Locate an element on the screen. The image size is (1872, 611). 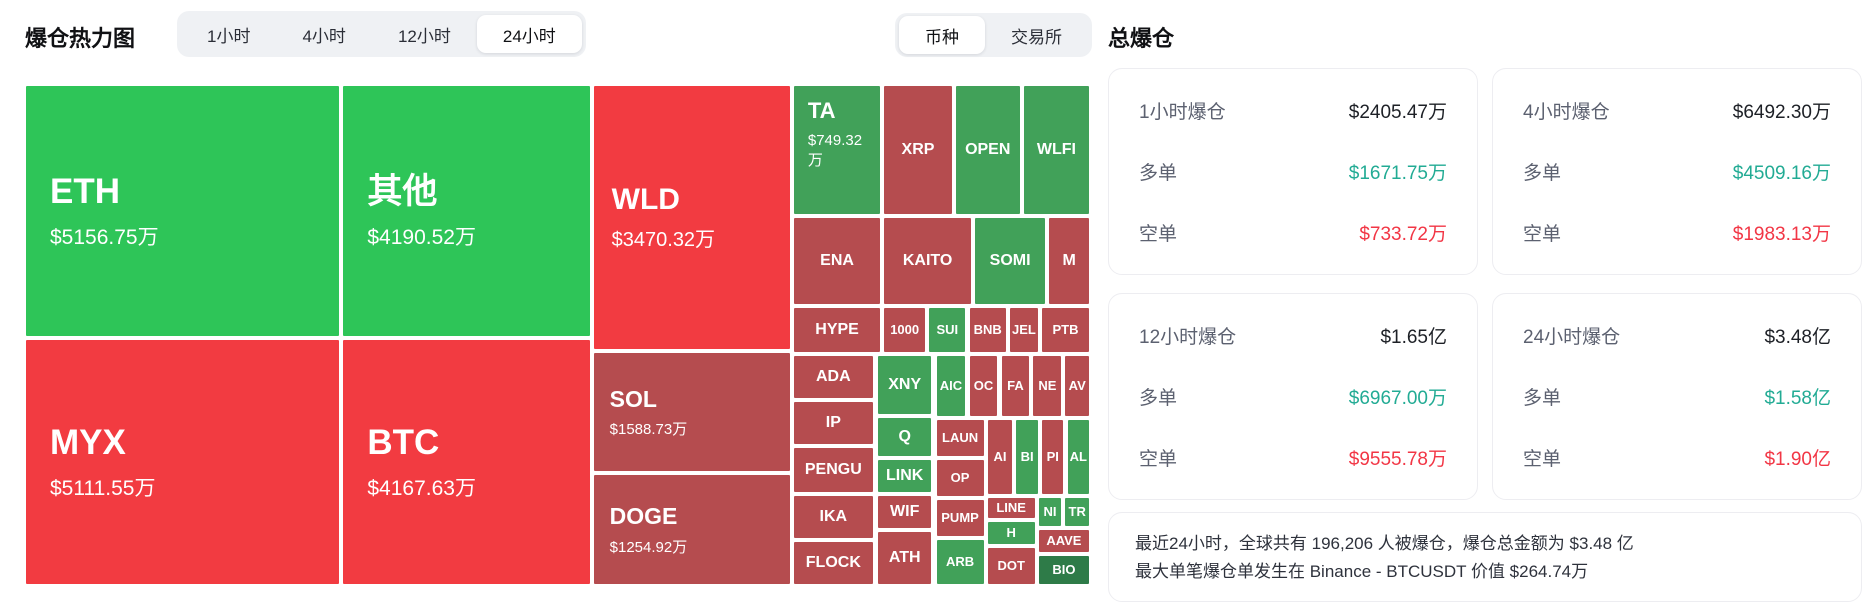
treemap-cell-AI: AI is located at coordinates (1000, 457).